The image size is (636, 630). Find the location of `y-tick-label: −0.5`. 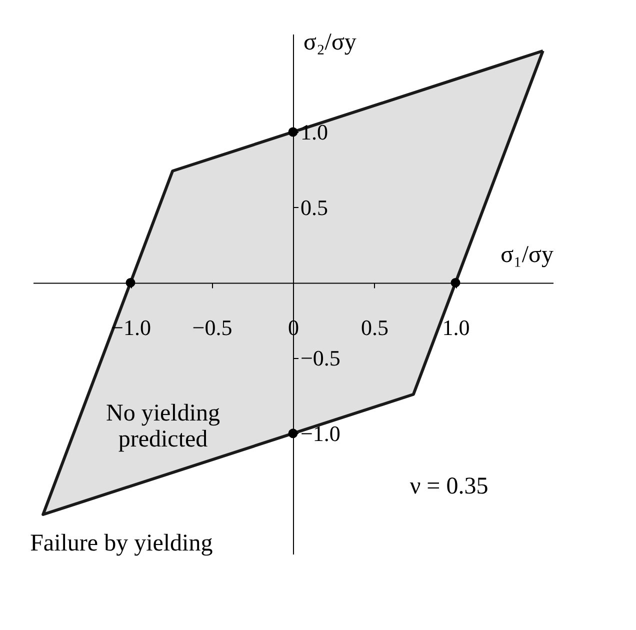

y-tick-label: −0.5 is located at coordinates (320, 358).